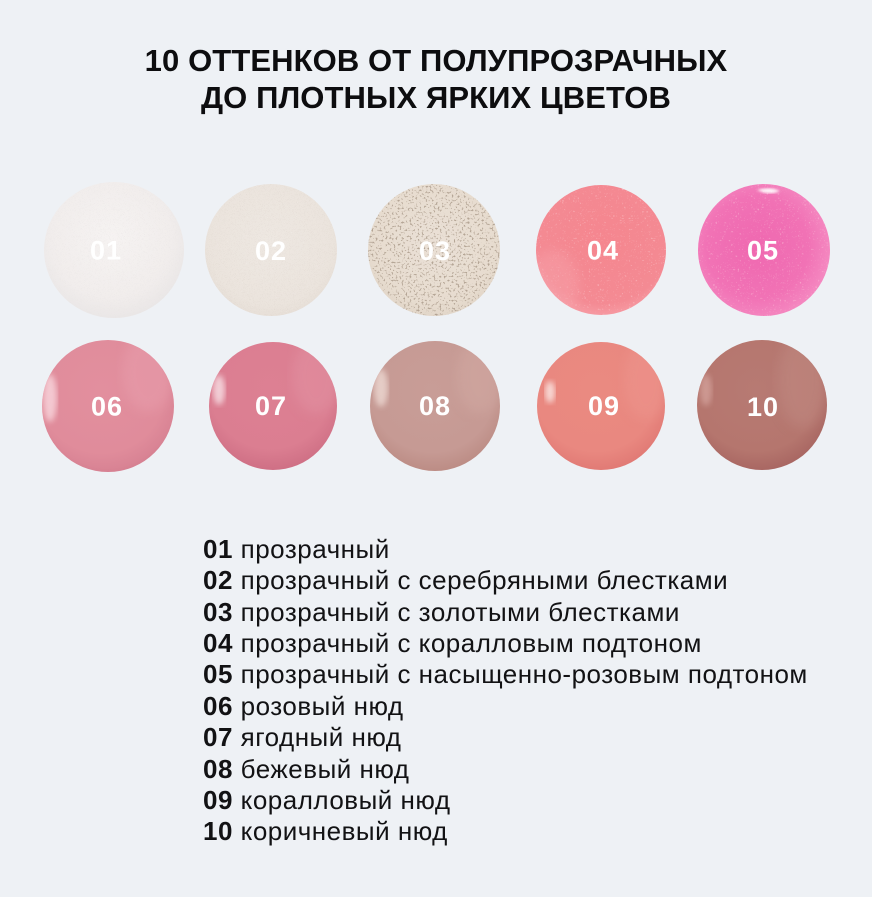 This screenshot has height=897, width=872. Describe the element at coordinates (271, 406) in the screenshot. I see `svg-text: 07` at that location.